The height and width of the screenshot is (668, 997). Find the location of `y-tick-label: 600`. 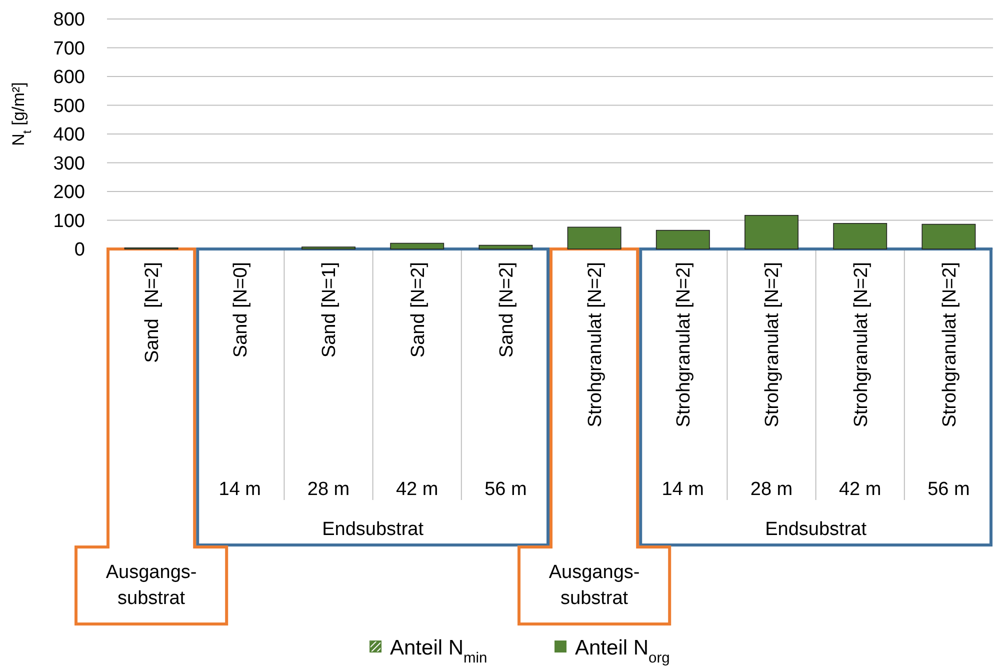

y-tick-label: 600 is located at coordinates (69, 77).